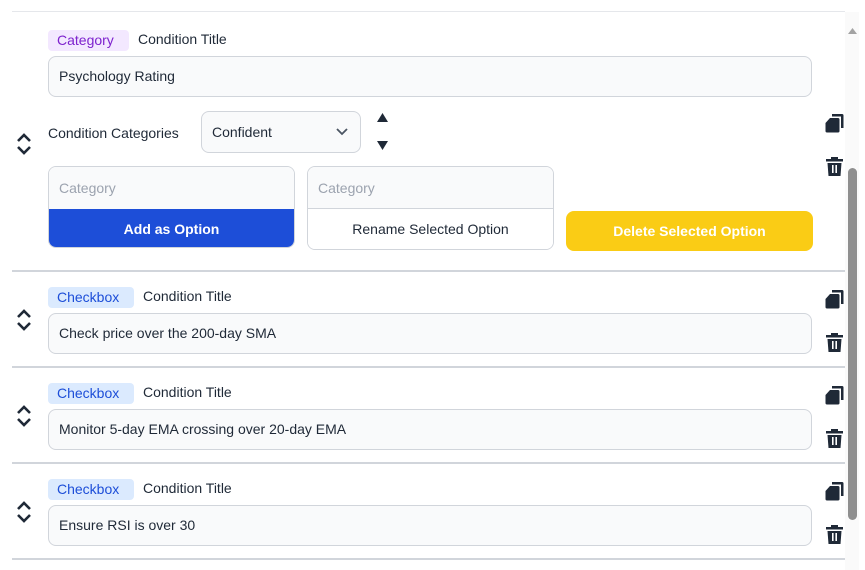 The width and height of the screenshot is (865, 570). What do you see at coordinates (430, 188) in the screenshot?
I see `rename-category-input: Category` at bounding box center [430, 188].